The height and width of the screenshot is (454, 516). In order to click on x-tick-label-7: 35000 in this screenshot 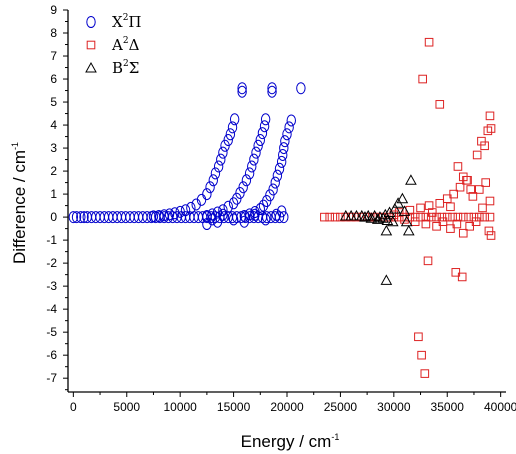, I will do `click(448, 407)`.